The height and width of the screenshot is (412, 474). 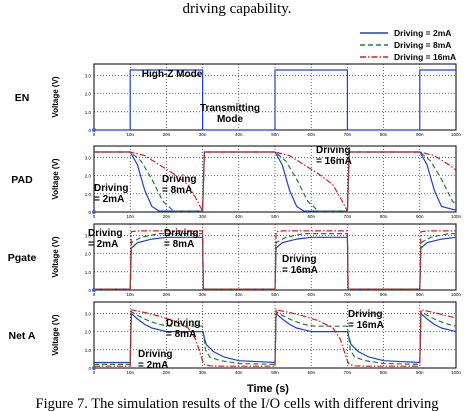 I want to click on annotation: Transmitting Mode, so click(x=230, y=114).